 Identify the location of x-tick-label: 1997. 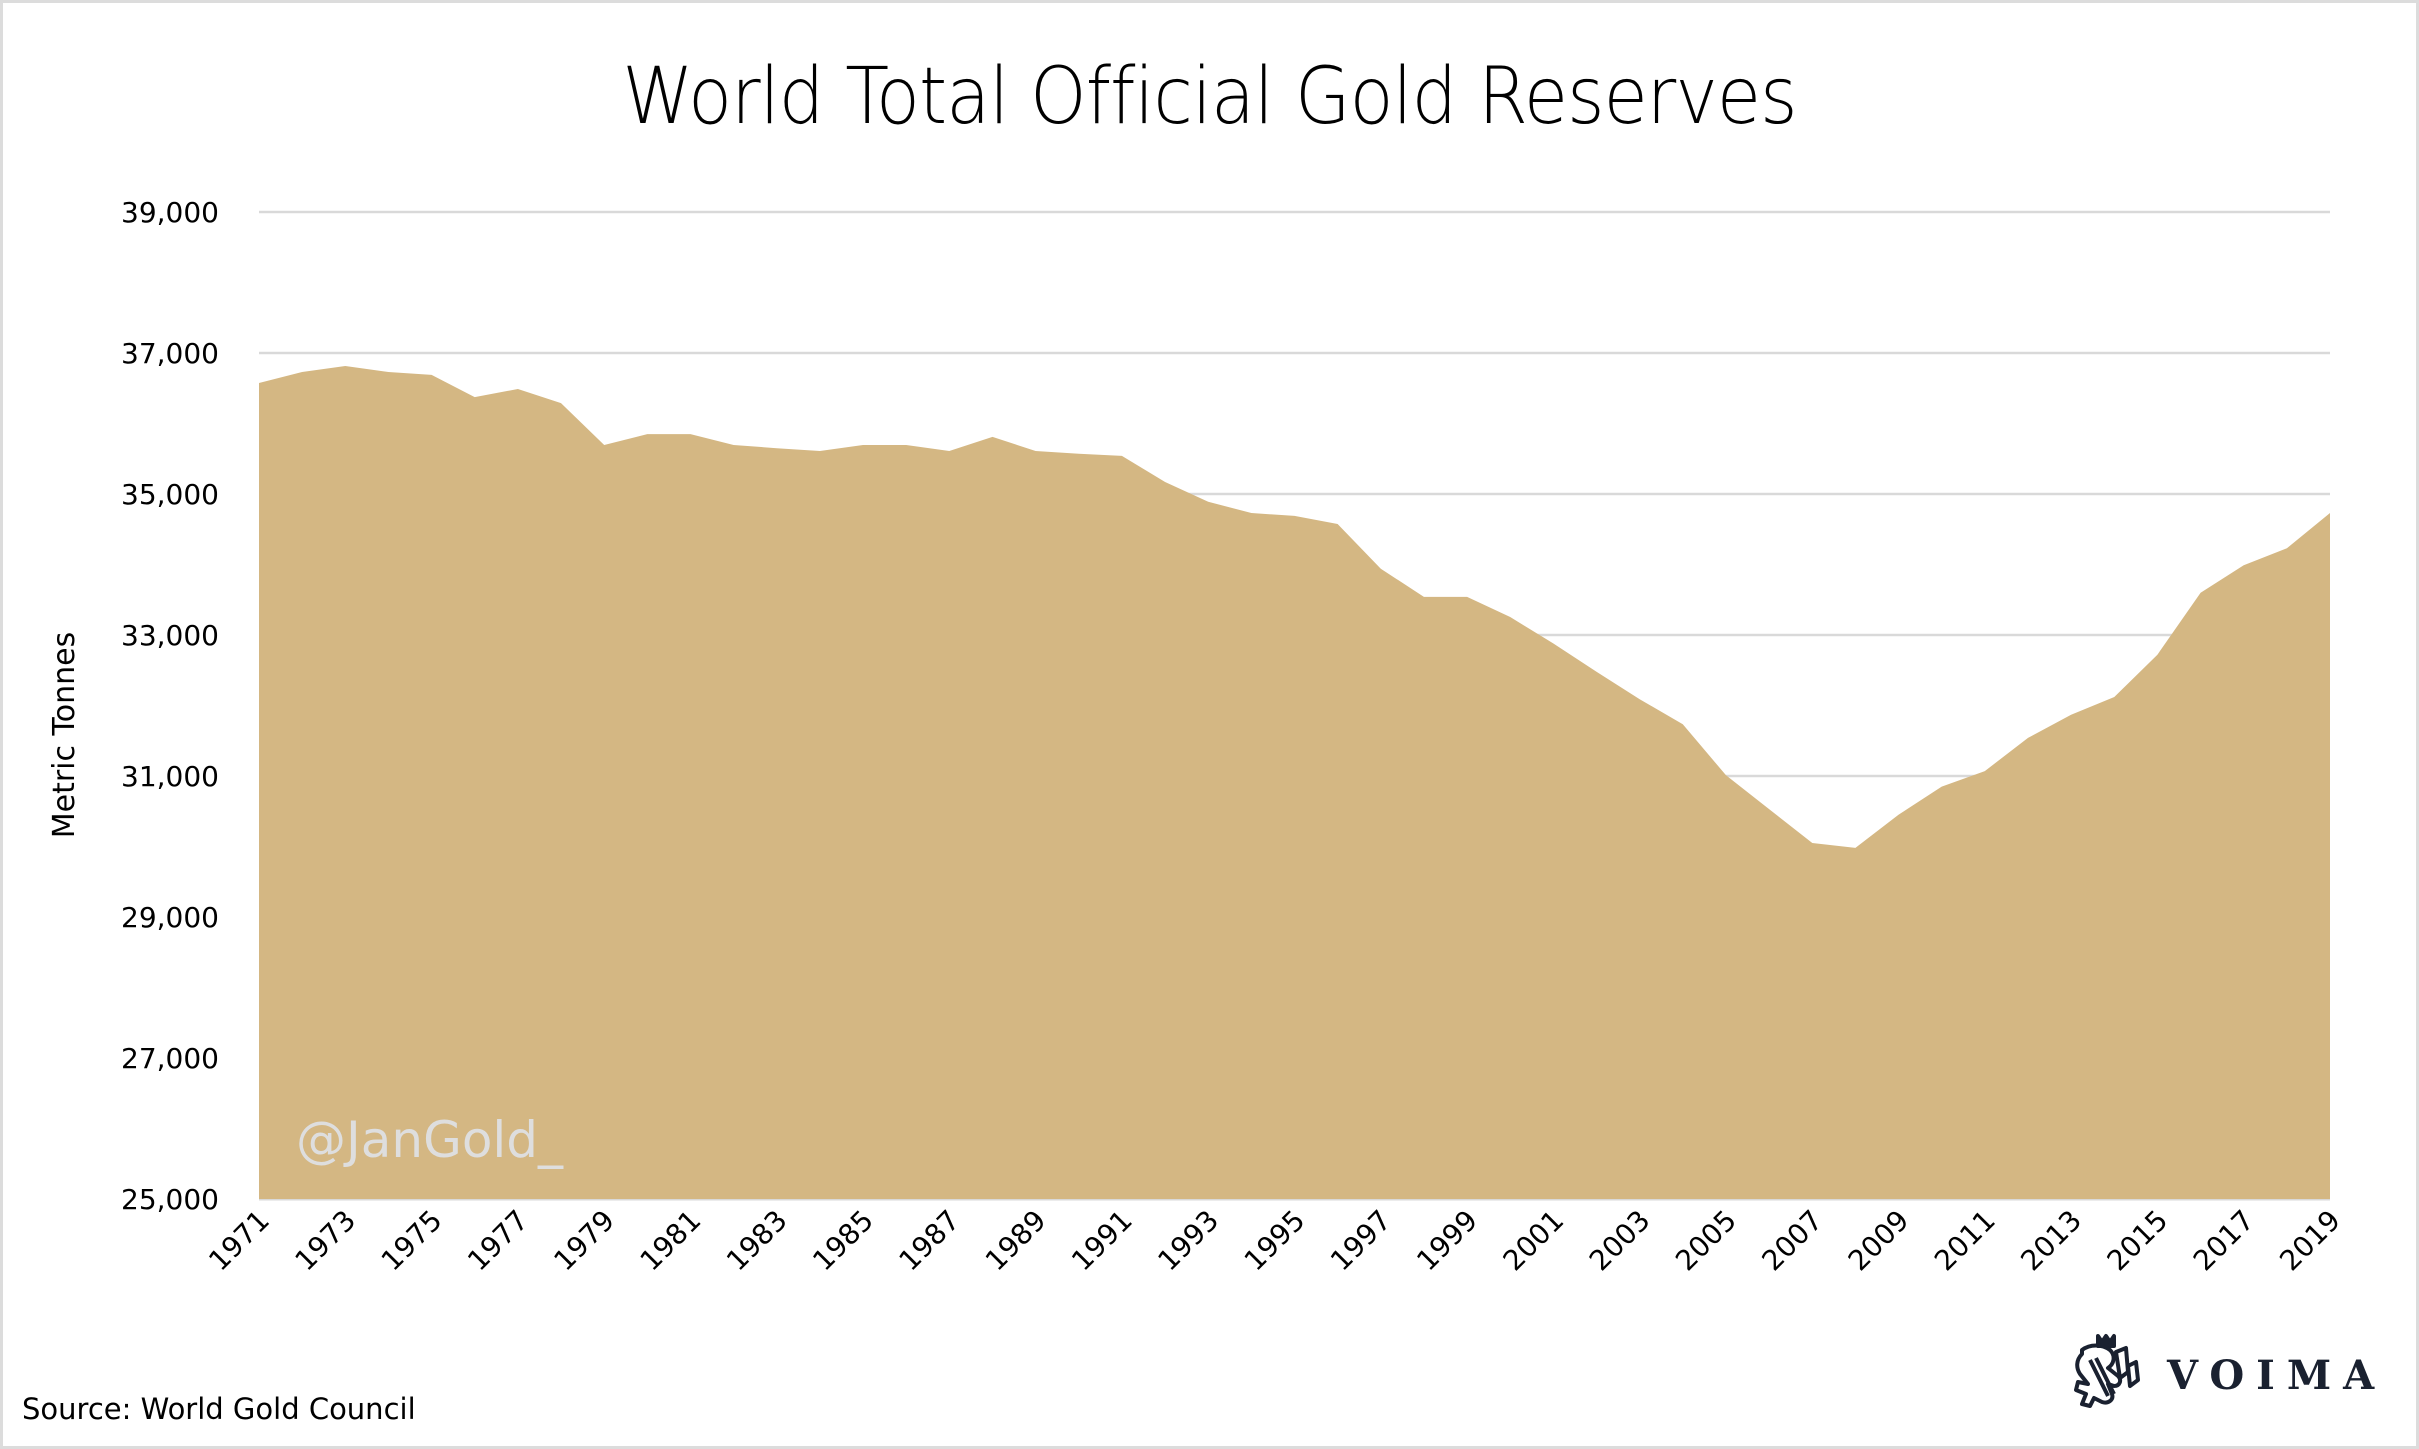
(1361, 1241).